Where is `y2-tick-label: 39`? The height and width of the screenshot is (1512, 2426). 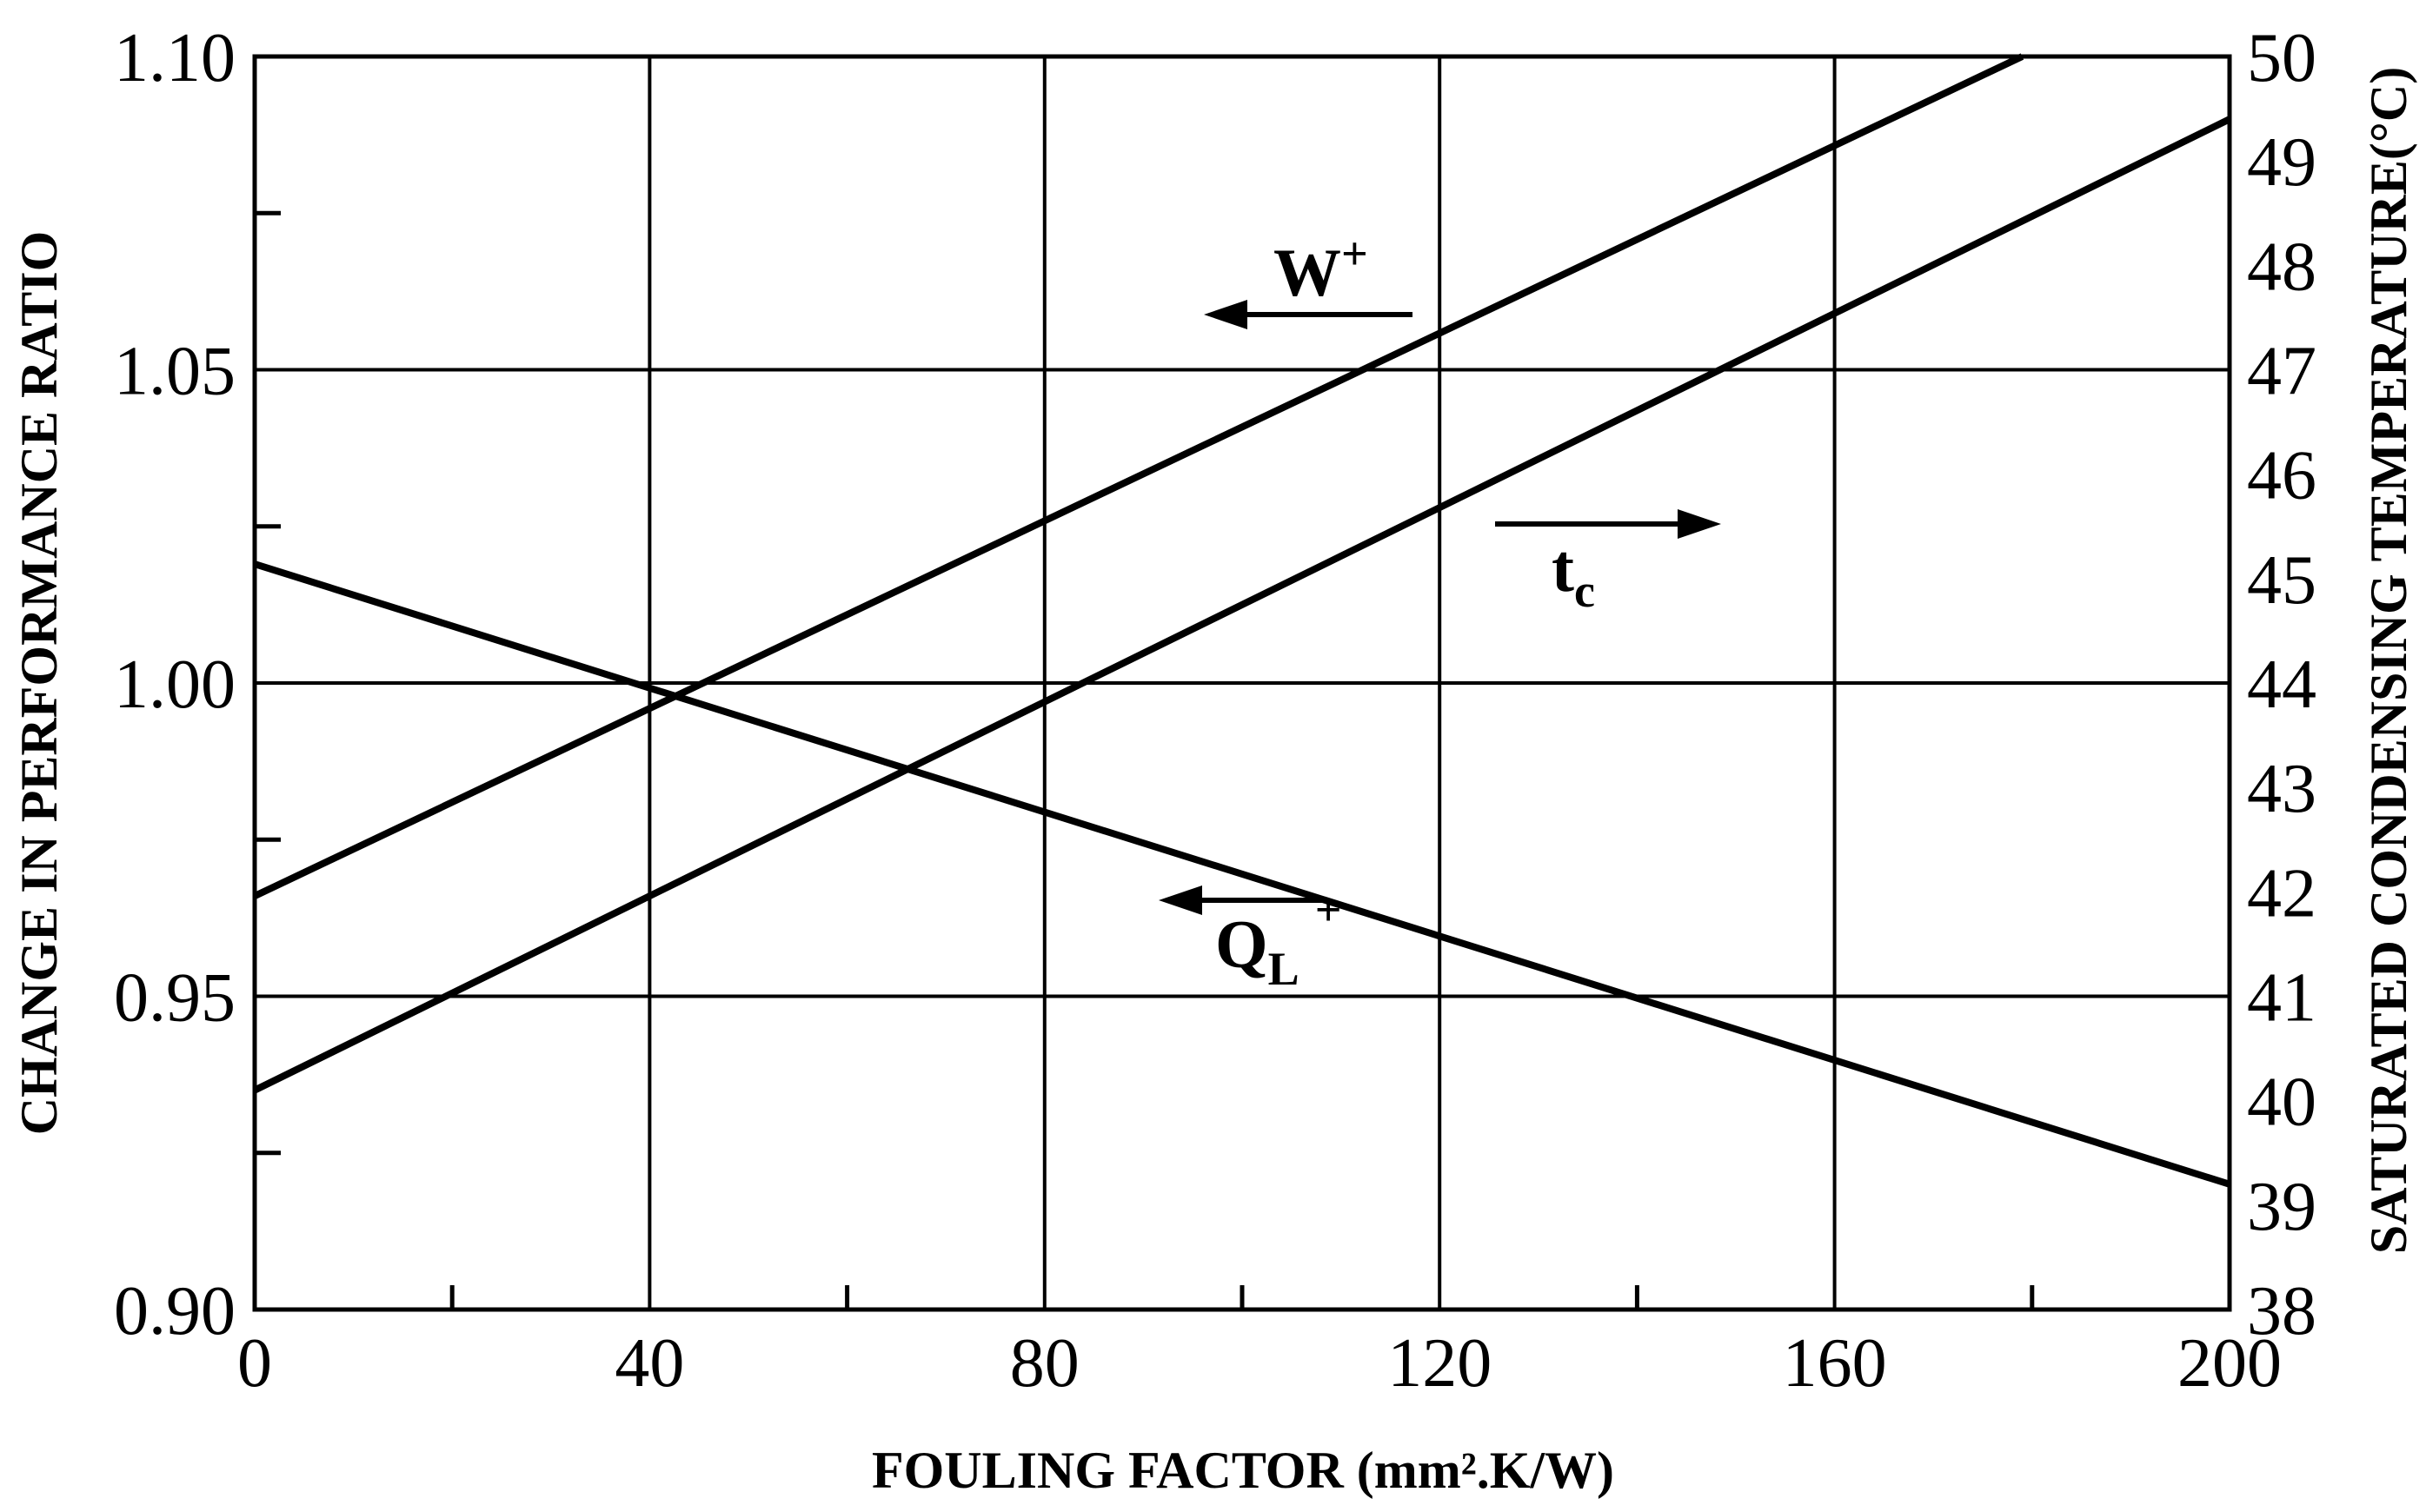
y2-tick-label: 39 is located at coordinates (2281, 1207).